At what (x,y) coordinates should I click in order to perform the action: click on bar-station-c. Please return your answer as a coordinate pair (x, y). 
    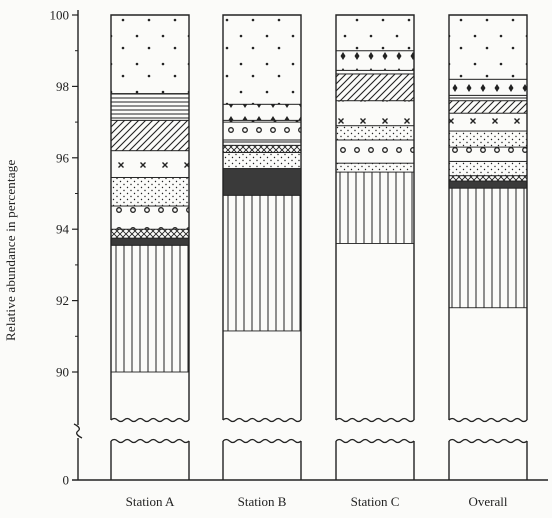
    Looking at the image, I should click on (375, 247).